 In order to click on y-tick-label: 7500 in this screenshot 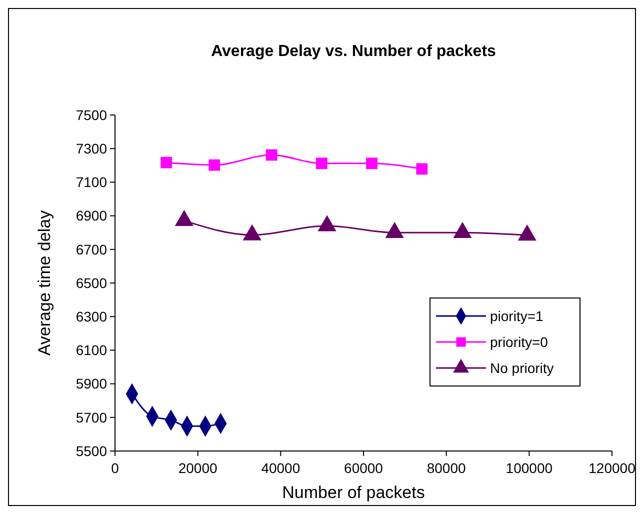, I will do `click(92, 114)`.